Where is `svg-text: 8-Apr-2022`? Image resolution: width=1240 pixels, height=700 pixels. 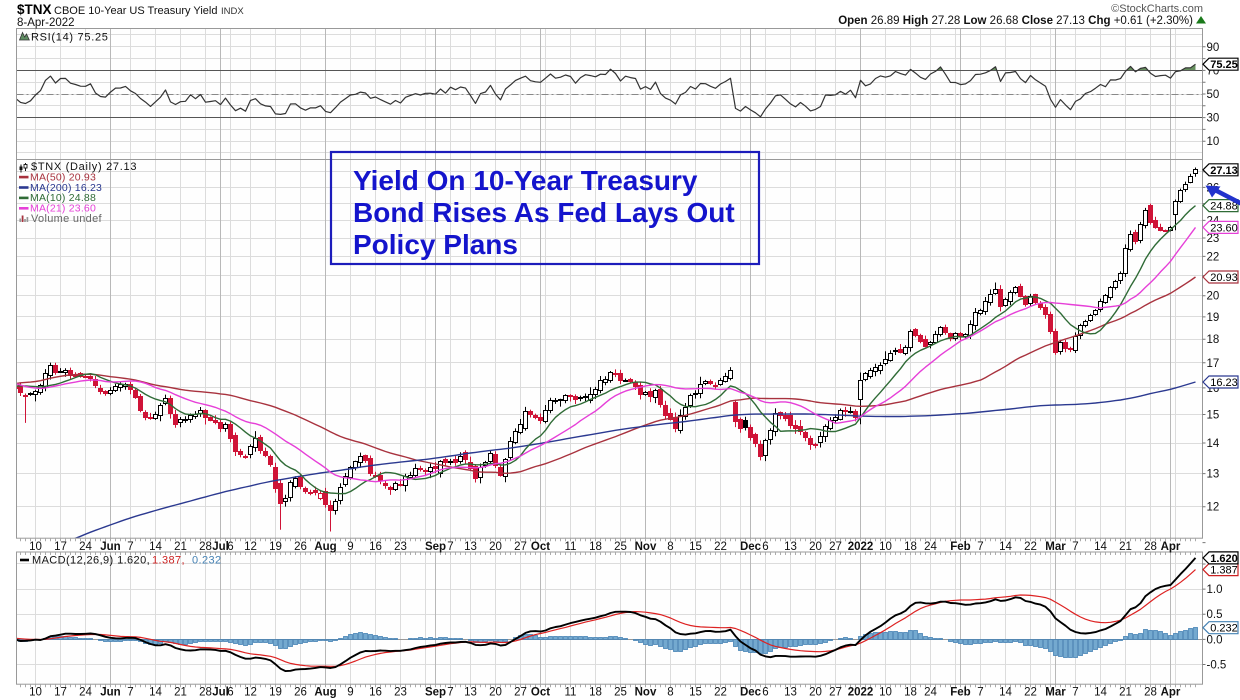
svg-text: 8-Apr-2022 is located at coordinates (46, 23).